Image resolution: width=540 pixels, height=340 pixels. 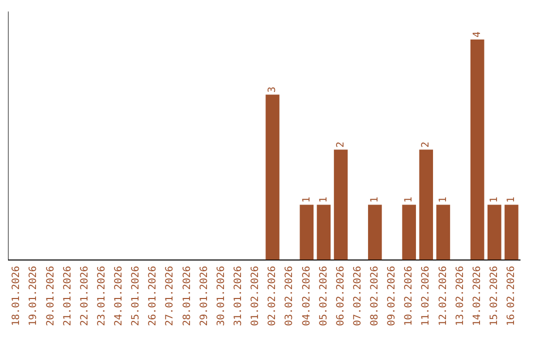 I want to click on x-tick-label: 19.01.2026, so click(x=34, y=296).